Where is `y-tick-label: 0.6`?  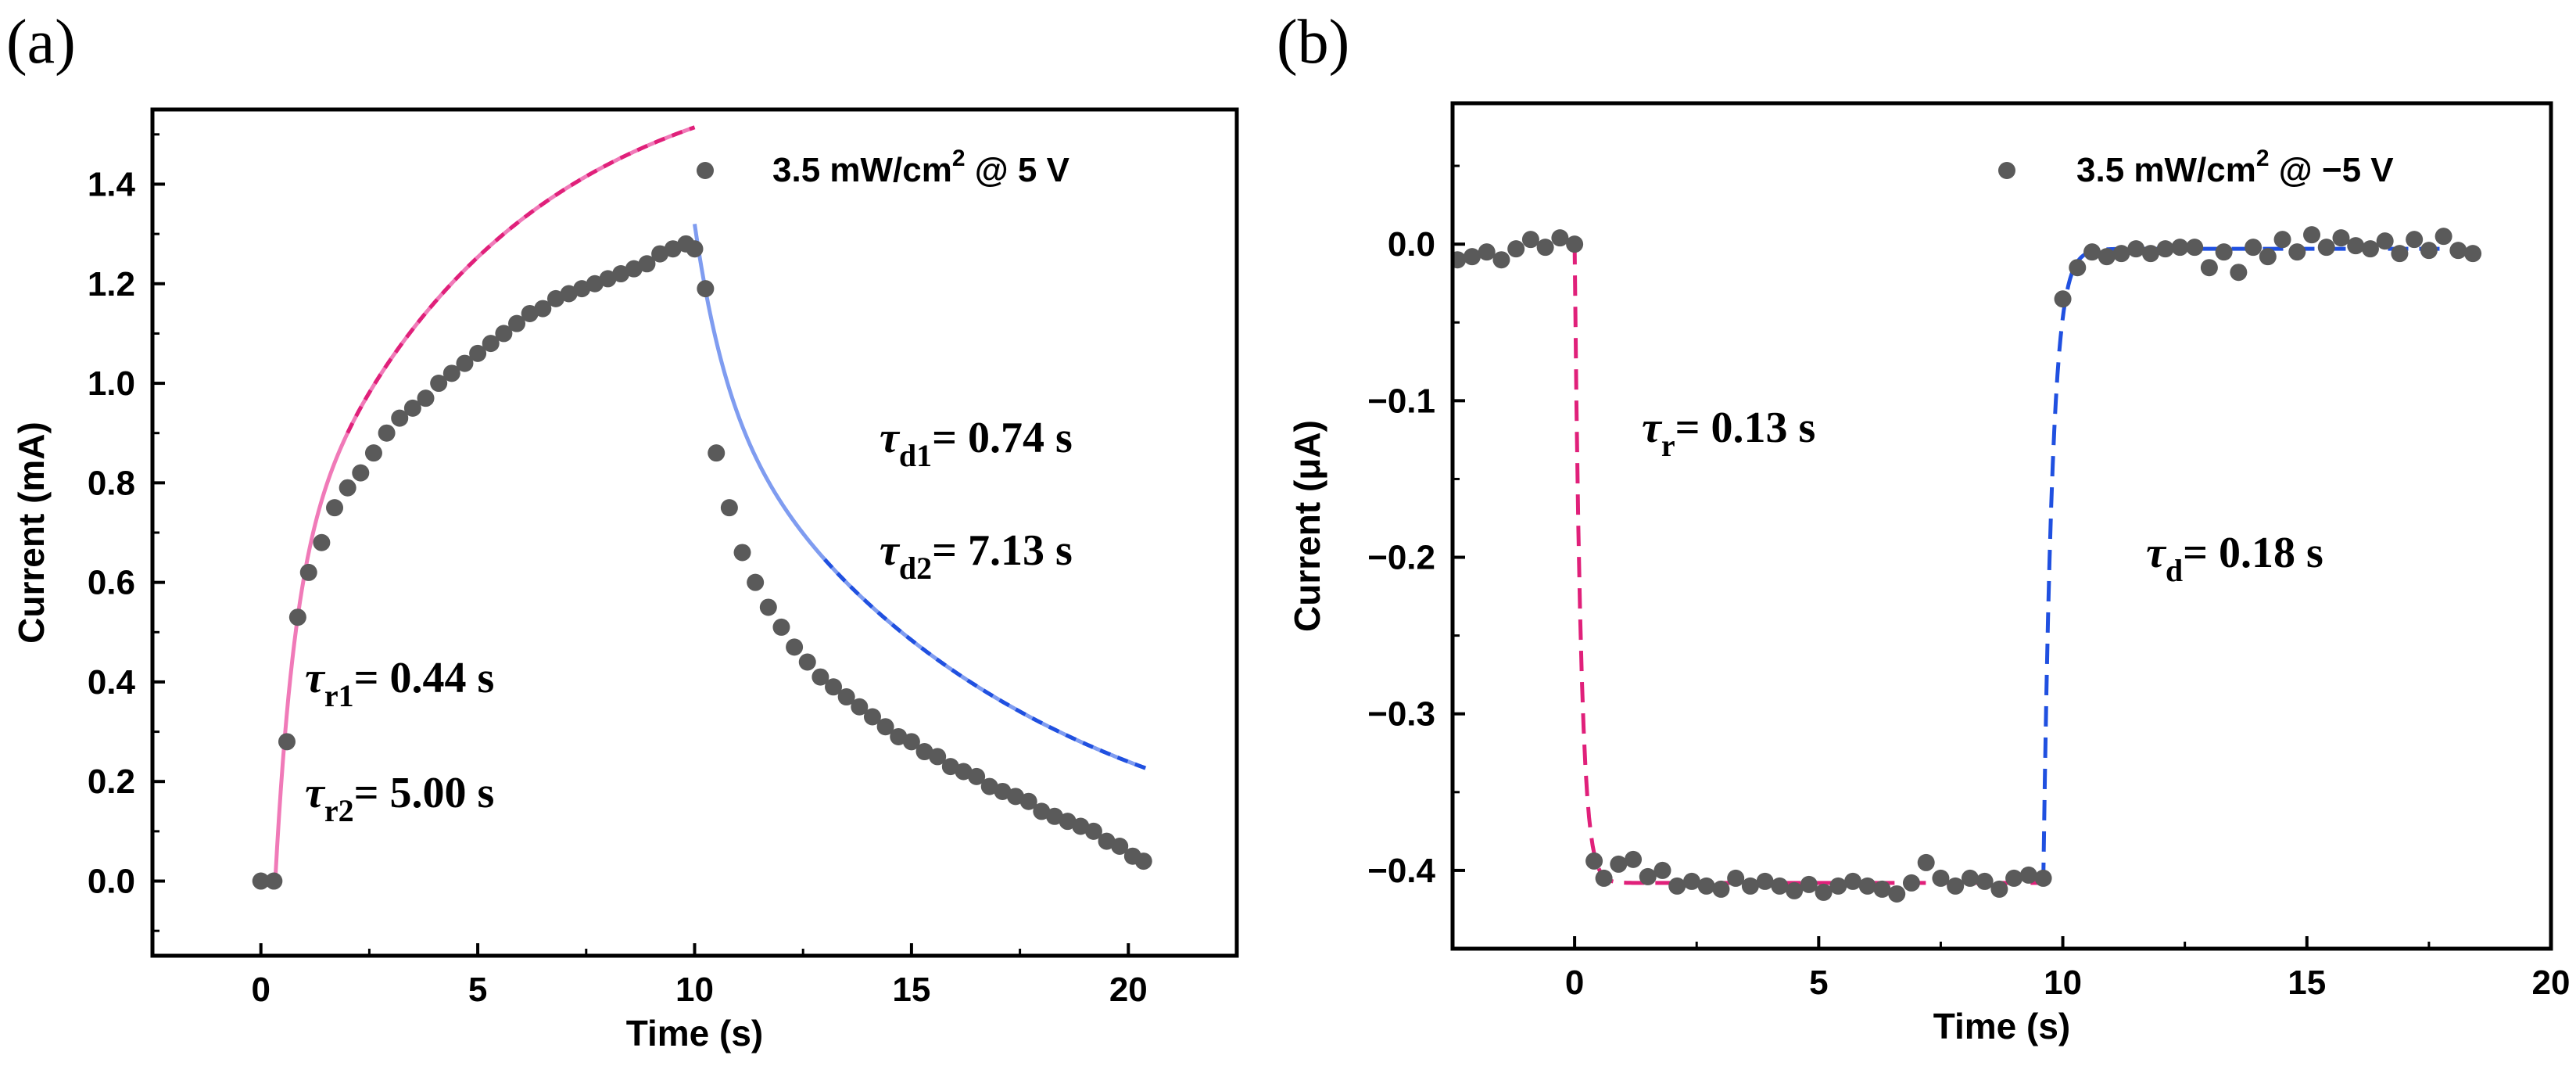
y-tick-label: 0.6 is located at coordinates (111, 583).